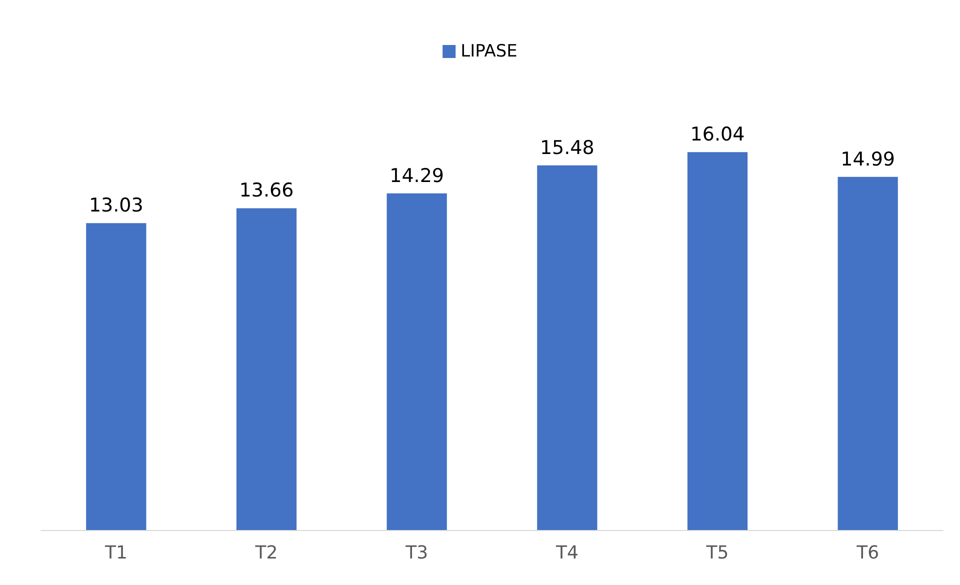 Image resolution: width=960 pixels, height=585 pixels. Describe the element at coordinates (116, 205) in the screenshot. I see `data-label: 13.03` at that location.